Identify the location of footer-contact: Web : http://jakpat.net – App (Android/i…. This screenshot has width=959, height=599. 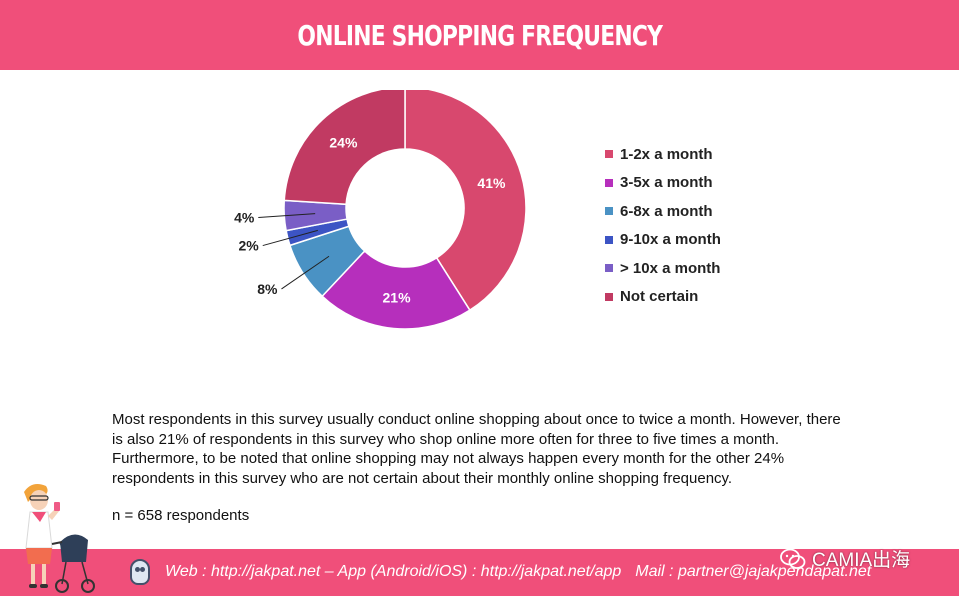
(518, 572).